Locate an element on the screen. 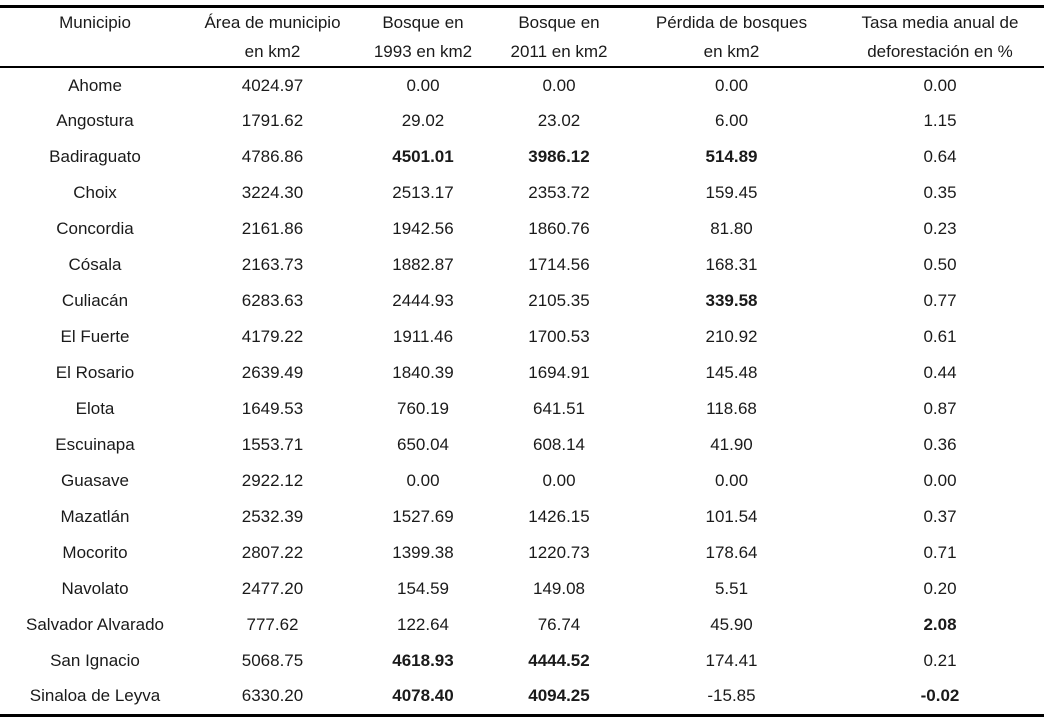  cell-municipio: Culiacán is located at coordinates (95, 300).